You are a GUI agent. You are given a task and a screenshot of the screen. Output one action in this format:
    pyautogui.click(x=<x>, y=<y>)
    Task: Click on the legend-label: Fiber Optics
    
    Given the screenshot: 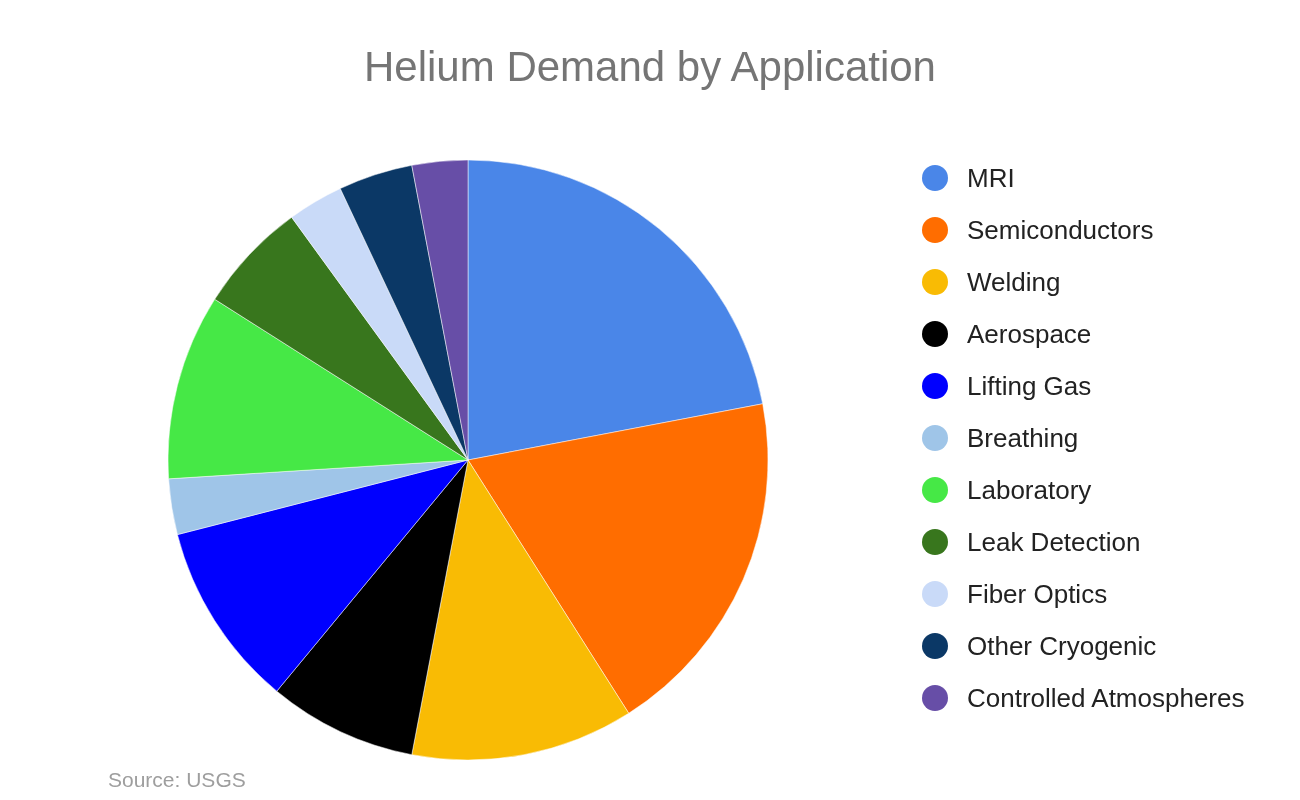 What is the action you would take?
    pyautogui.click(x=1037, y=594)
    